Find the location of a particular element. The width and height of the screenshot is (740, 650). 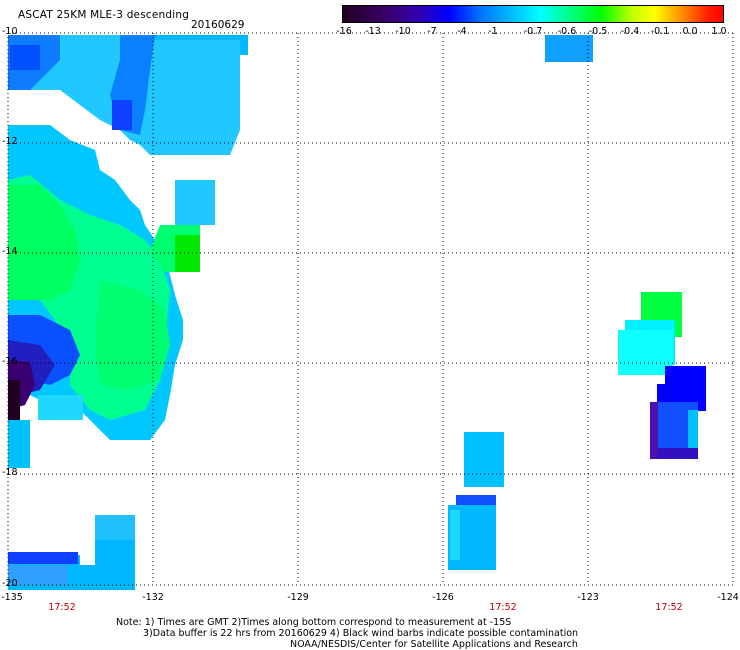

colorbar-label-0: -16 is located at coordinates (344, 31).